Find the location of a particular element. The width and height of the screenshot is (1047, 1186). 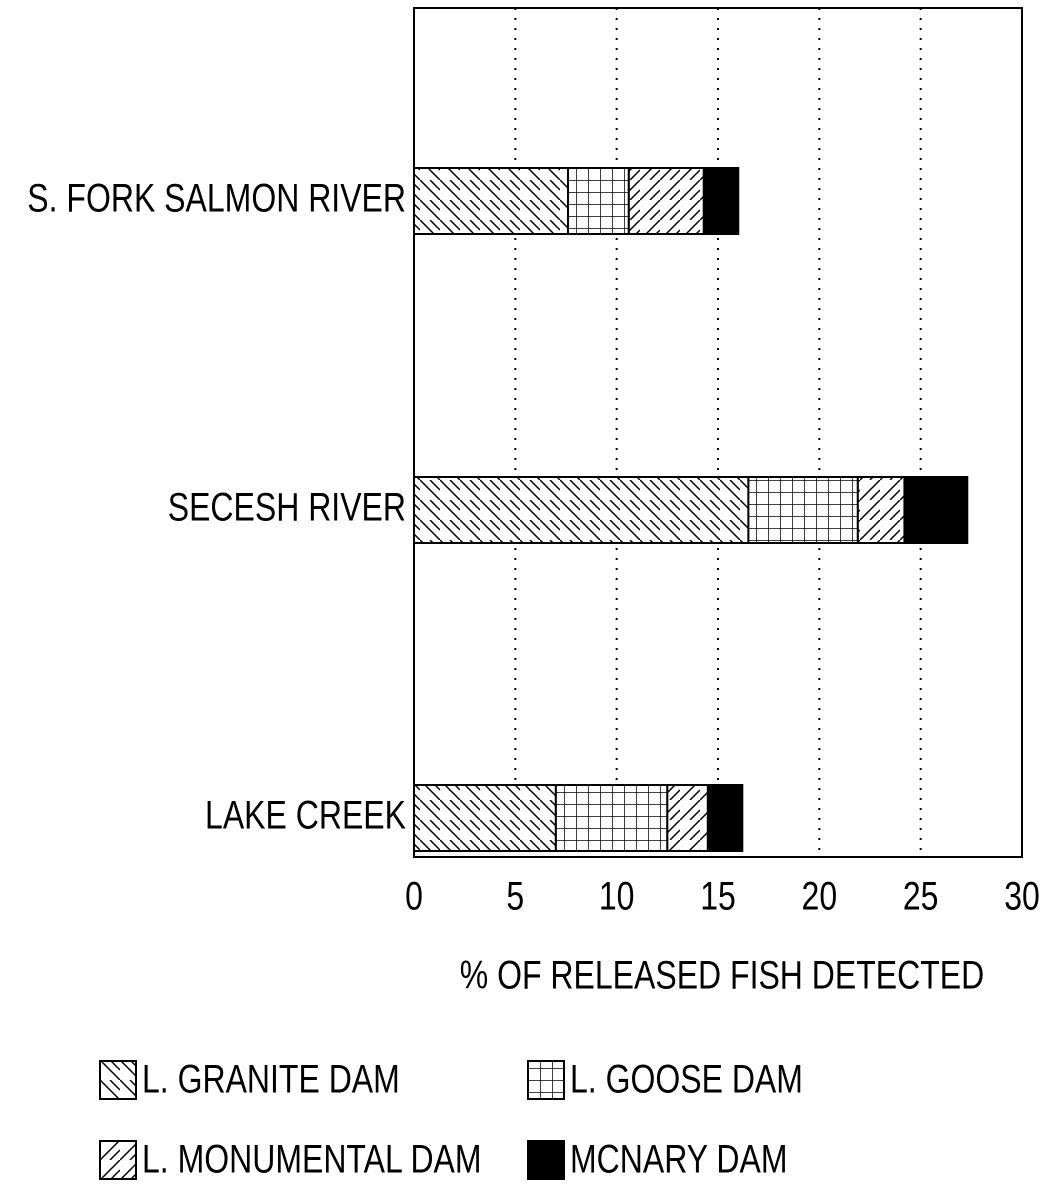

y-tick-label-group: SECESH RIVER is located at coordinates (287, 506).